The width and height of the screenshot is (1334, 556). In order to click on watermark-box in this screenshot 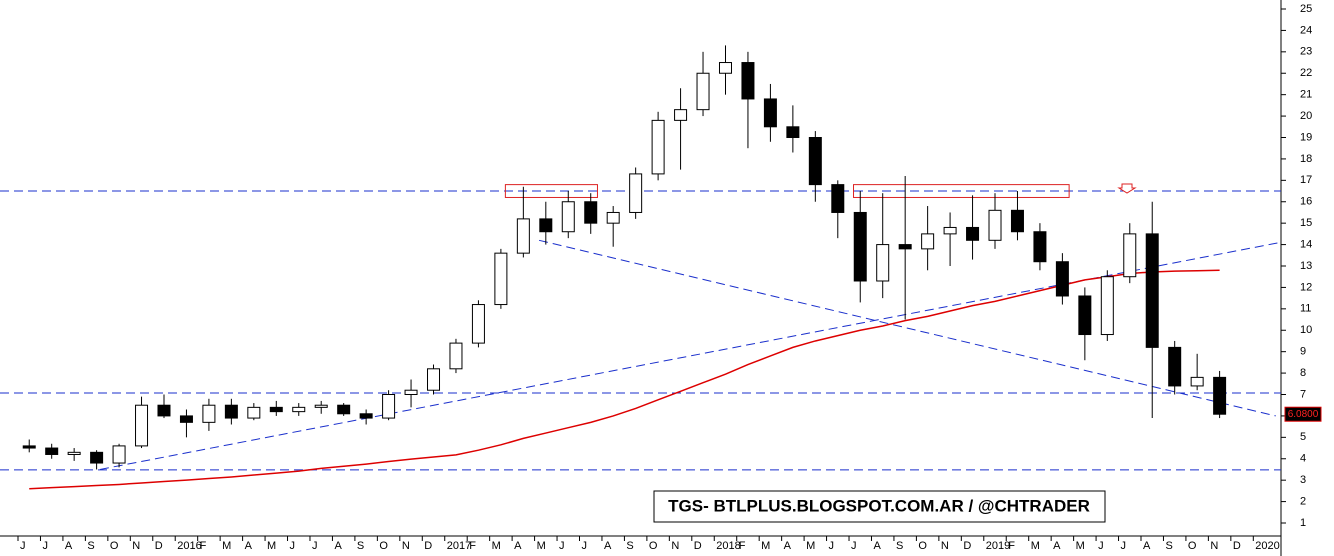, I will do `click(879, 506)`.